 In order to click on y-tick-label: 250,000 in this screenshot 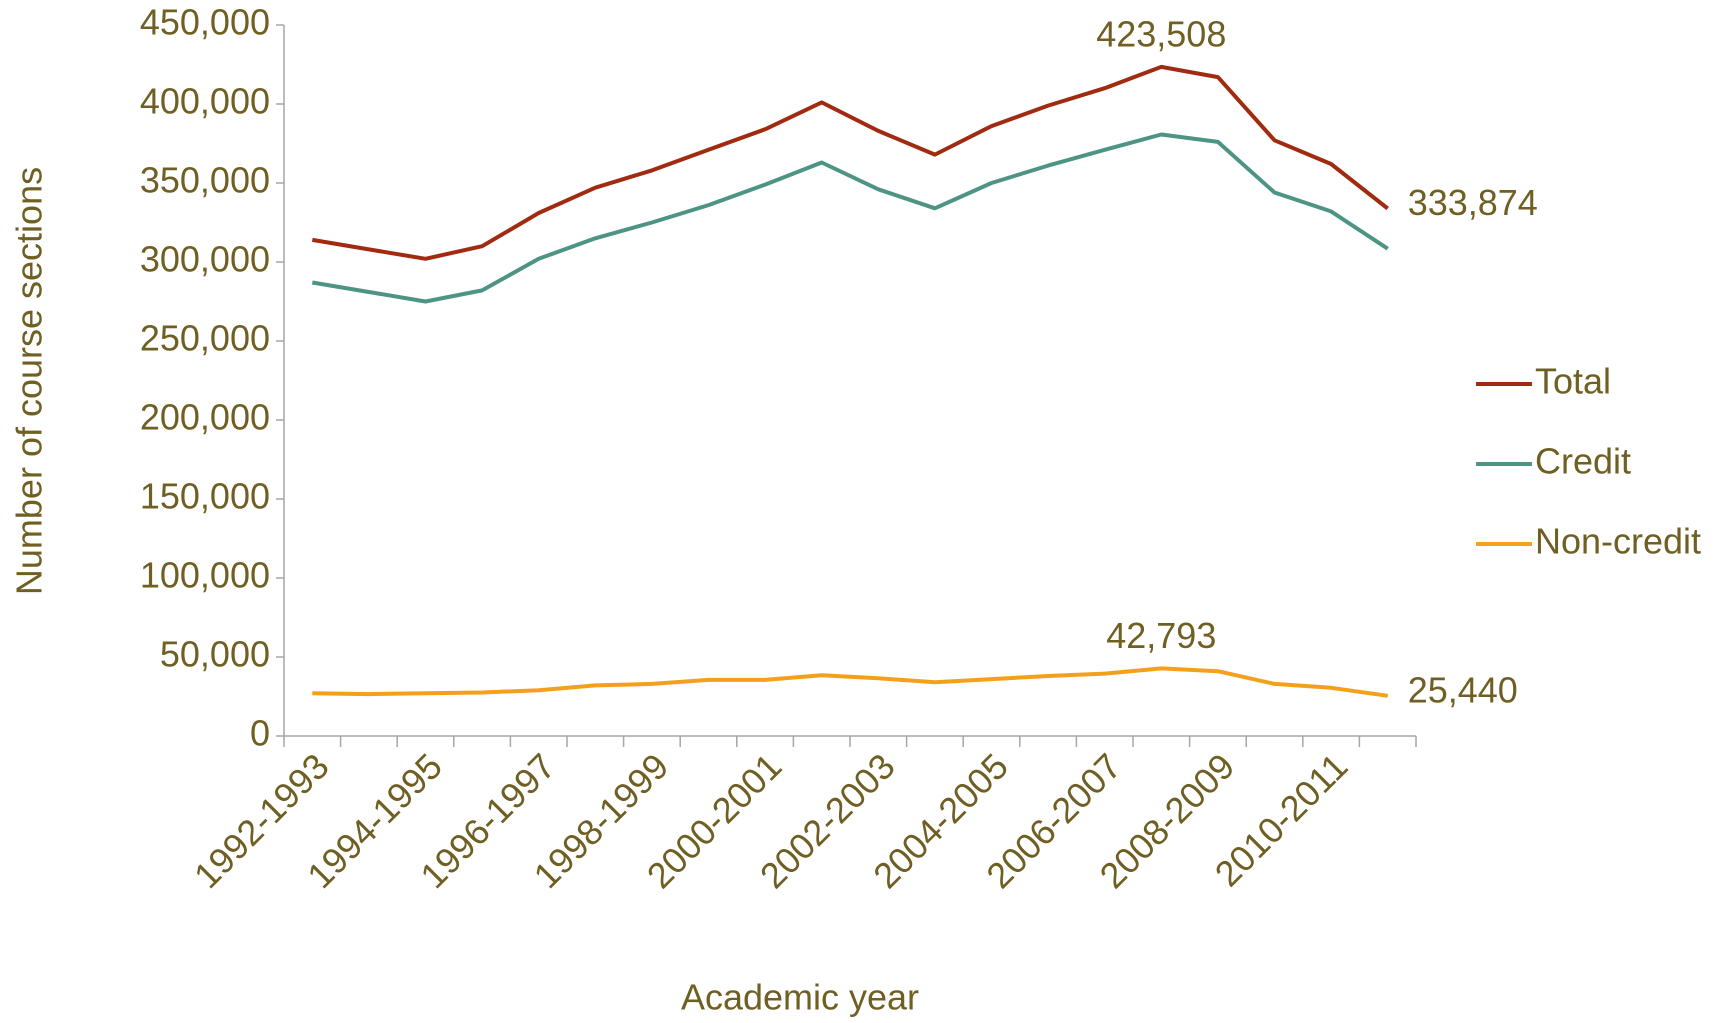, I will do `click(205, 338)`.